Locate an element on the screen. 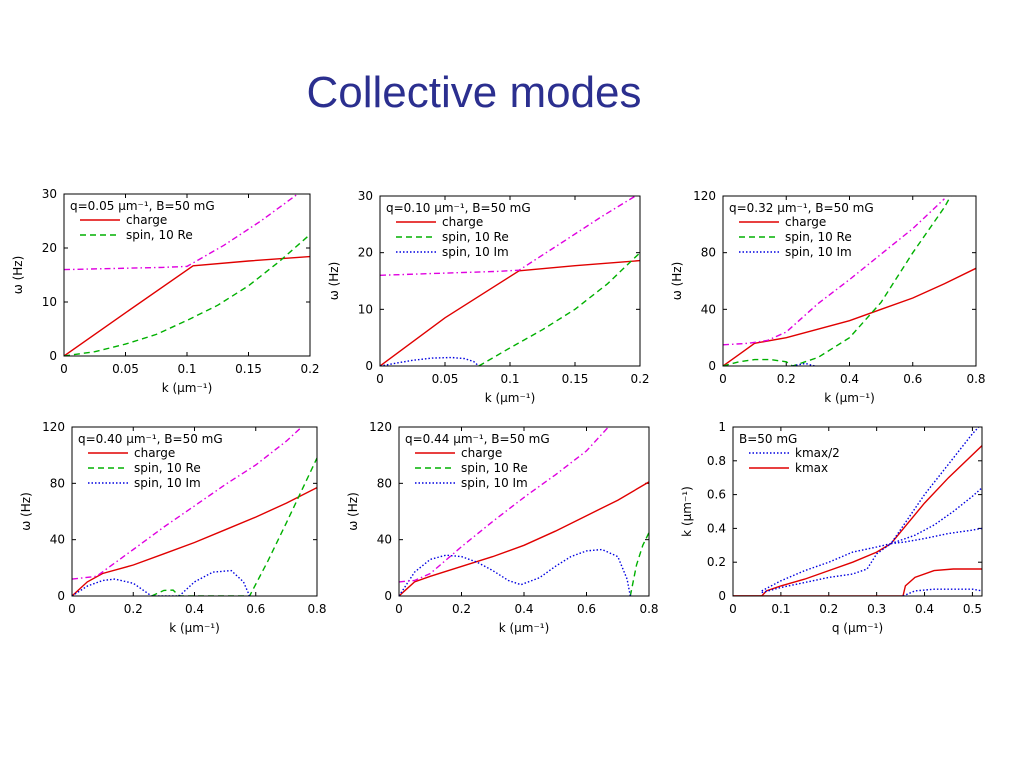 The width and height of the screenshot is (1024, 768). y-tick-label: 120 is located at coordinates (704, 196).